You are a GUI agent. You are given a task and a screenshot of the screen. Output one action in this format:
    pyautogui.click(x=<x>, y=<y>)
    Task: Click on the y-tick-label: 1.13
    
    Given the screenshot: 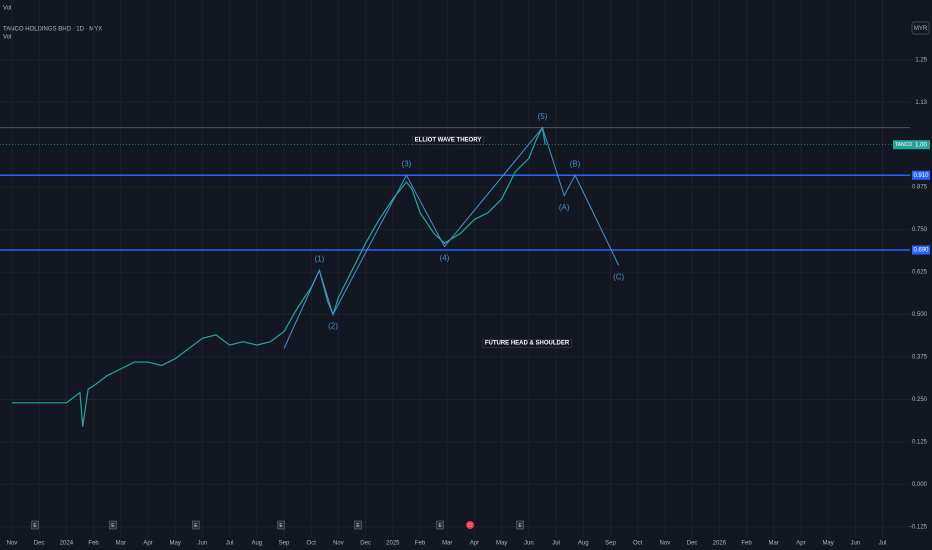 What is the action you would take?
    pyautogui.click(x=921, y=103)
    